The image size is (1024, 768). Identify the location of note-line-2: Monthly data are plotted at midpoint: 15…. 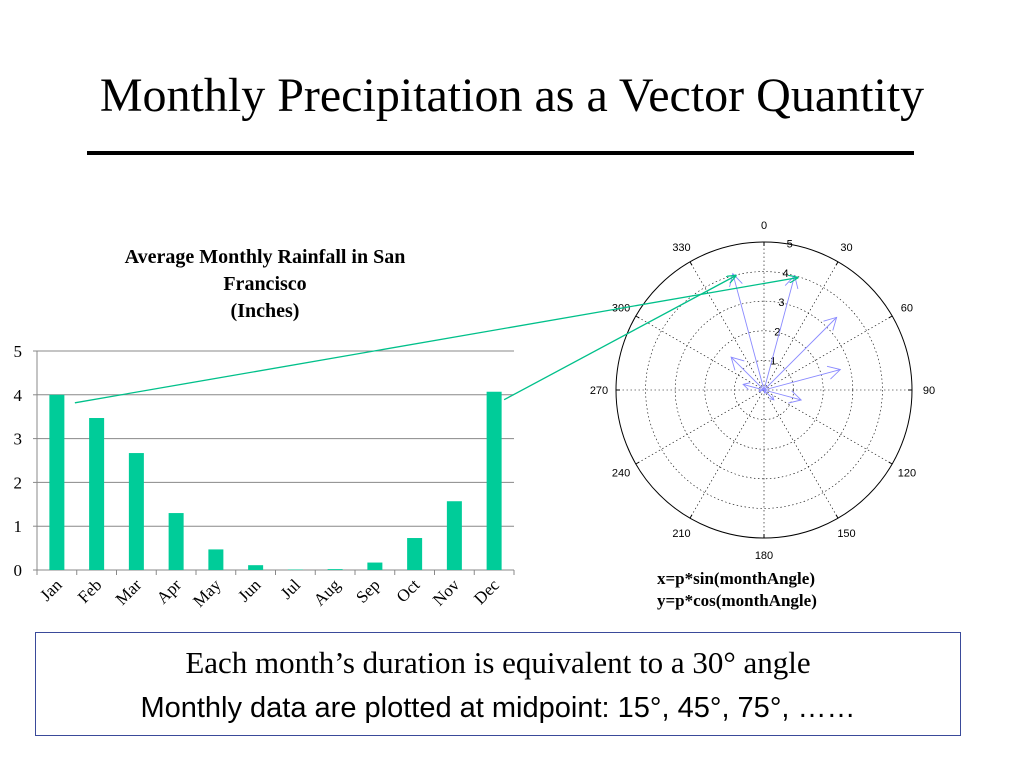
(498, 708).